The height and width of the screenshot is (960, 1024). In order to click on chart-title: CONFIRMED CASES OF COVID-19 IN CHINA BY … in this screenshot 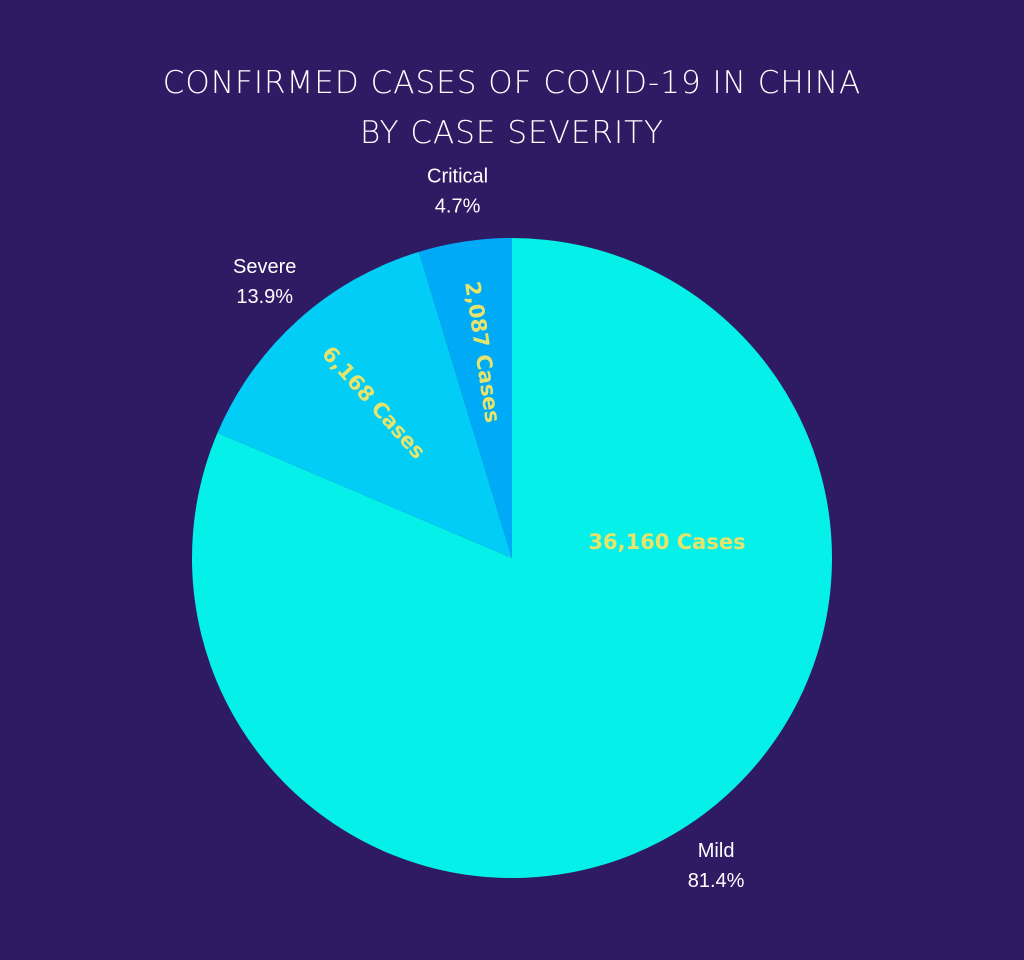, I will do `click(512, 108)`.